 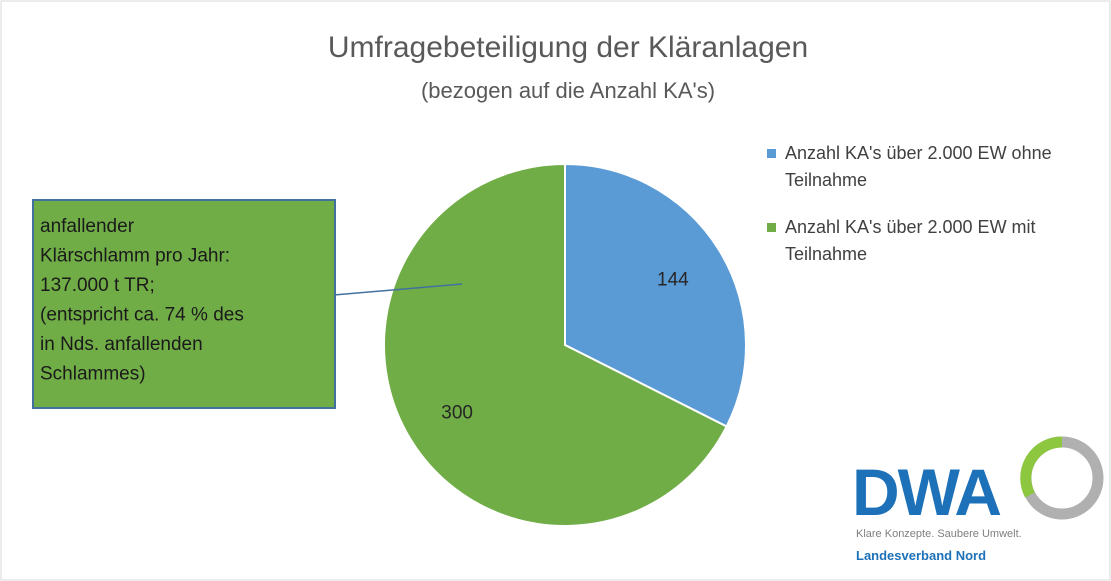 I want to click on chart-title: Umfragebeteiligung der Kläranlagen, so click(x=568, y=47).